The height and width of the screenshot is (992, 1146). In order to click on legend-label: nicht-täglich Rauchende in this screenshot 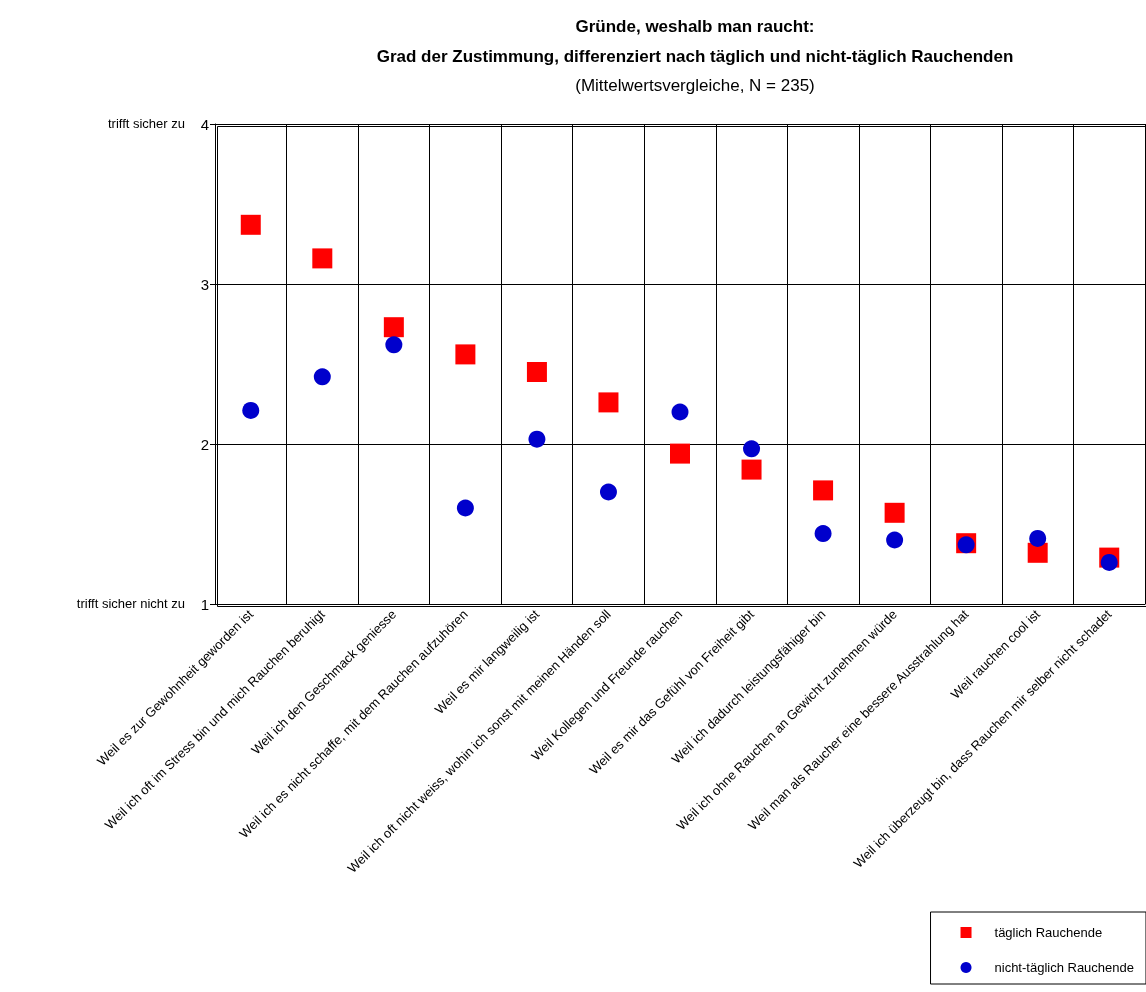, I will do `click(1064, 967)`.